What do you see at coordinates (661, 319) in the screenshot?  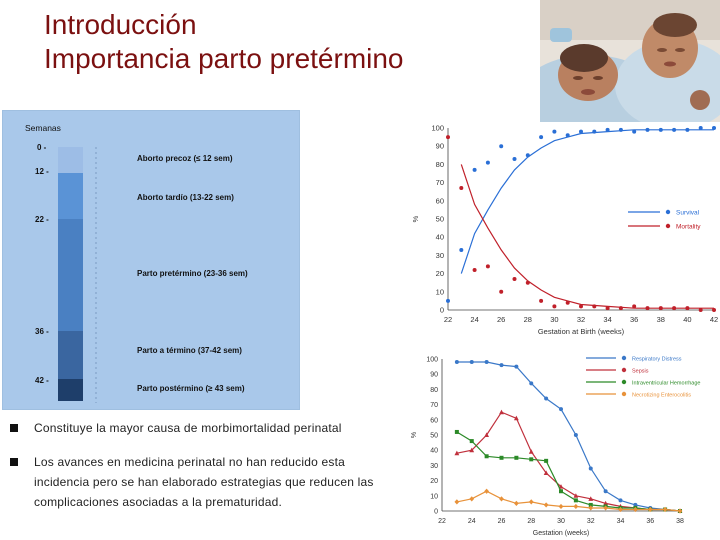 I see `x-tick-label: 38` at bounding box center [661, 319].